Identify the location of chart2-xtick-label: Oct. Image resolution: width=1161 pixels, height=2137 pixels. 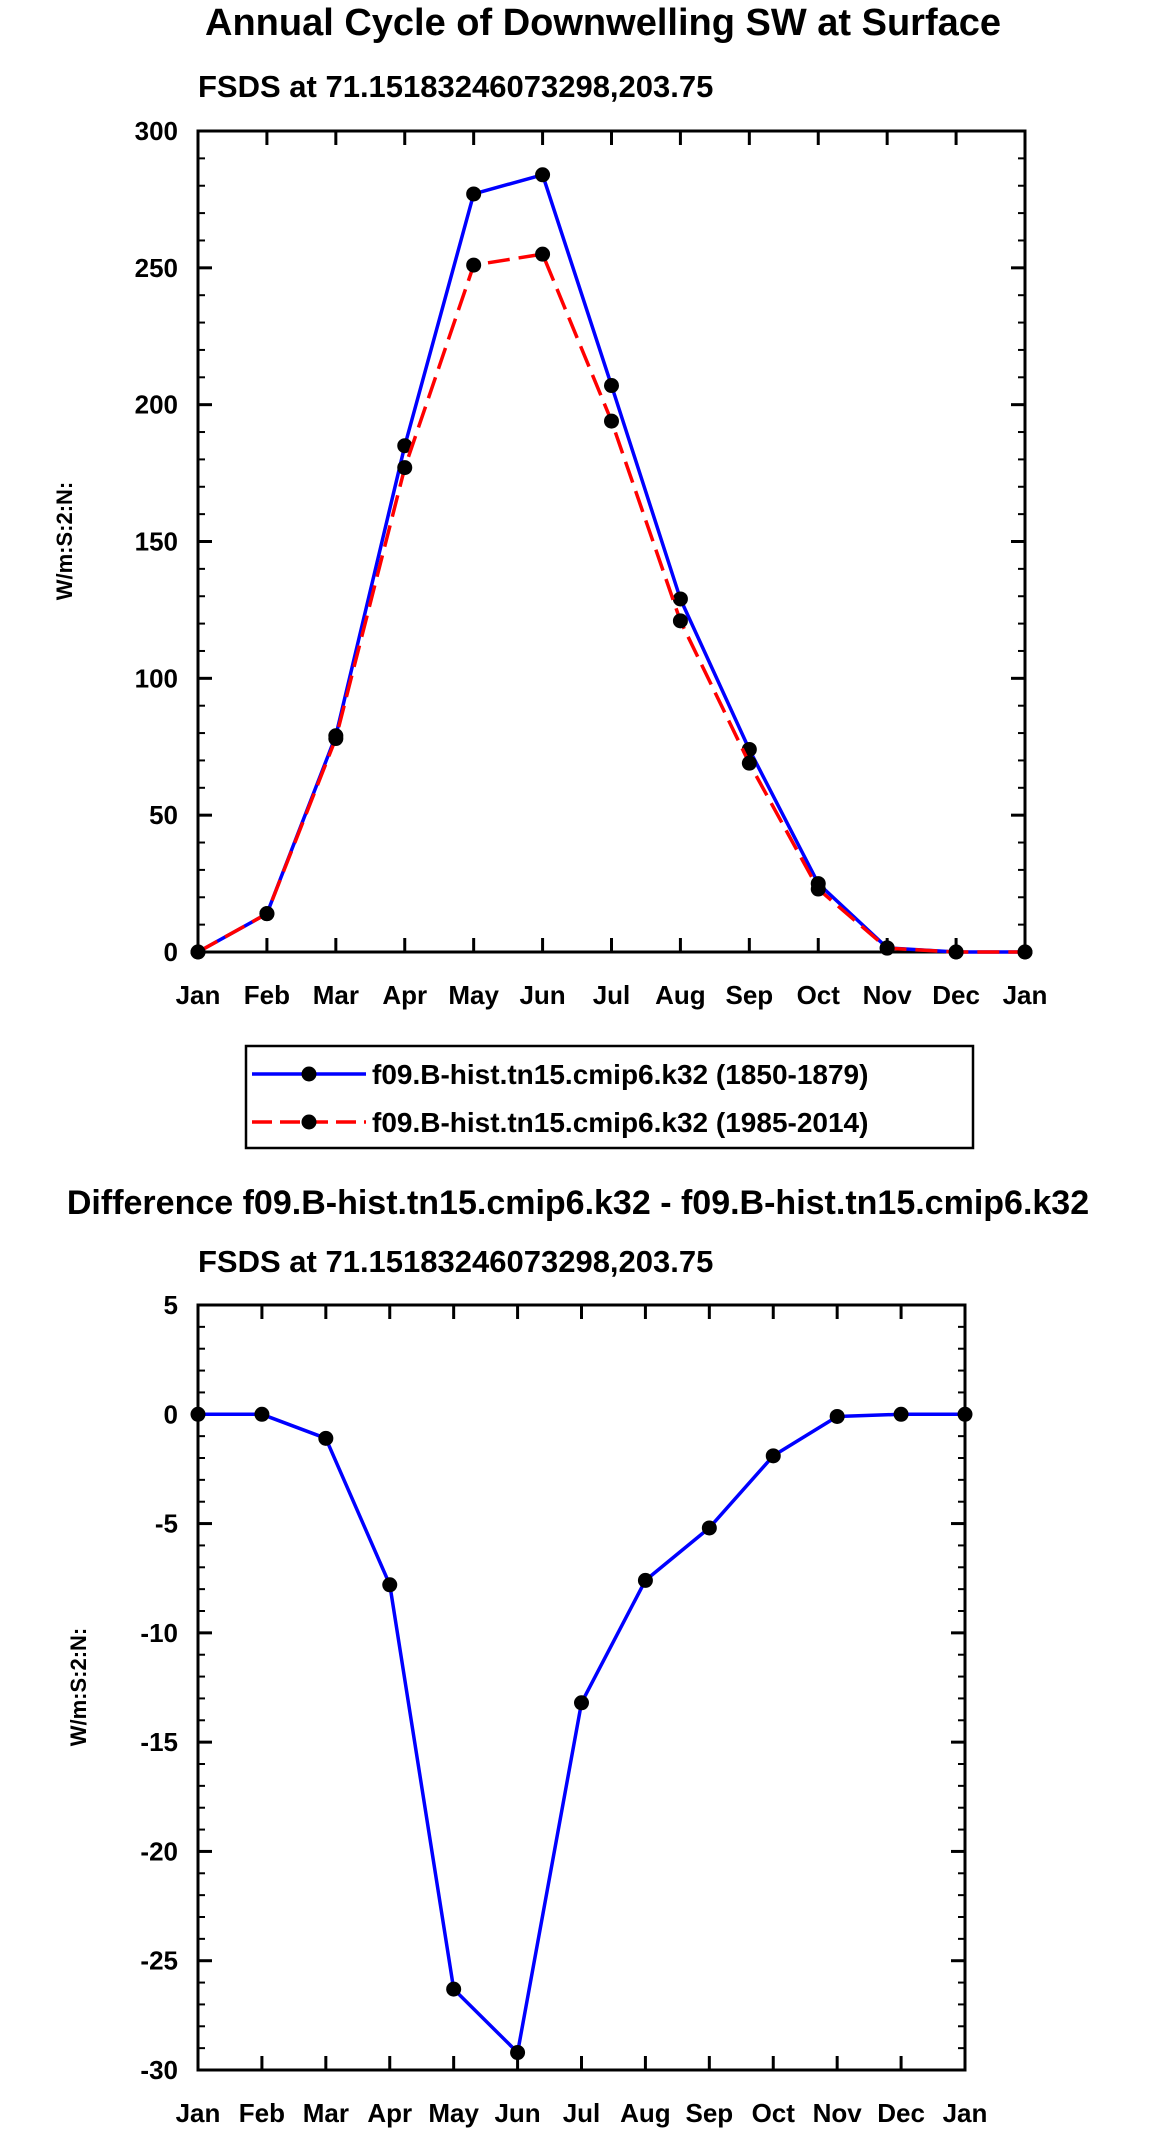
(774, 2113).